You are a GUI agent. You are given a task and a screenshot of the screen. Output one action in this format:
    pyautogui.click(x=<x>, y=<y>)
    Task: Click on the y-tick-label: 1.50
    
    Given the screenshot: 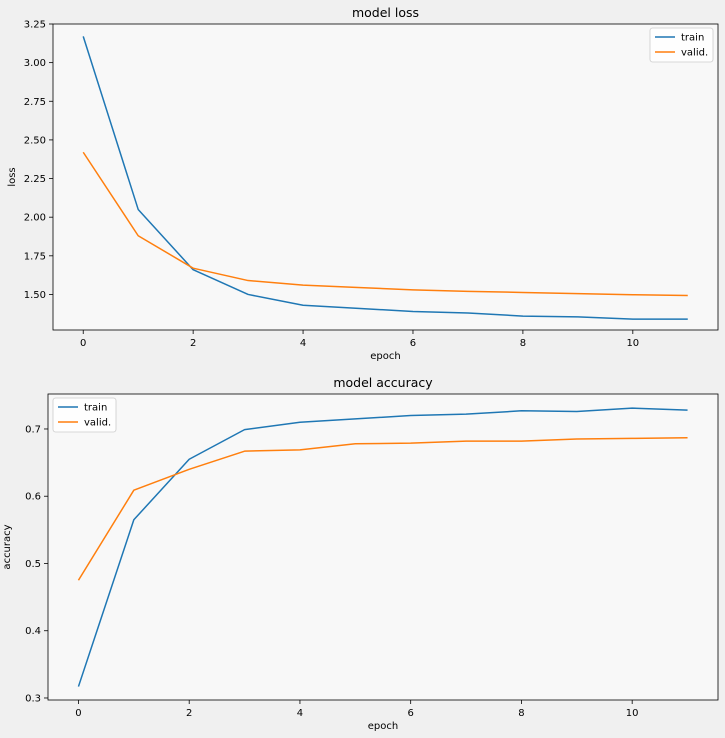 What is the action you would take?
    pyautogui.click(x=35, y=295)
    